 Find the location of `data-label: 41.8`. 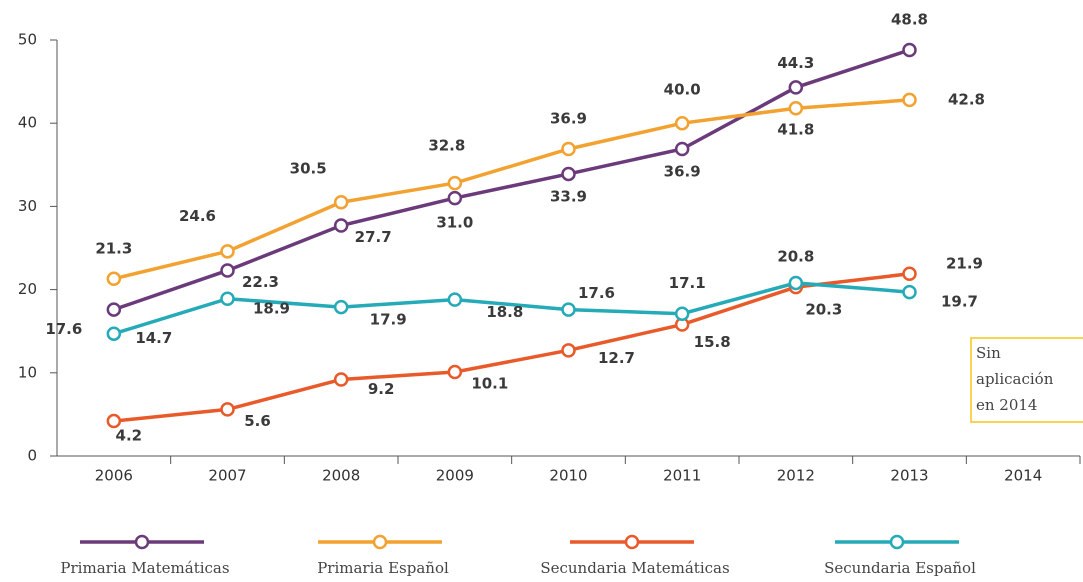

data-label: 41.8 is located at coordinates (795, 130).